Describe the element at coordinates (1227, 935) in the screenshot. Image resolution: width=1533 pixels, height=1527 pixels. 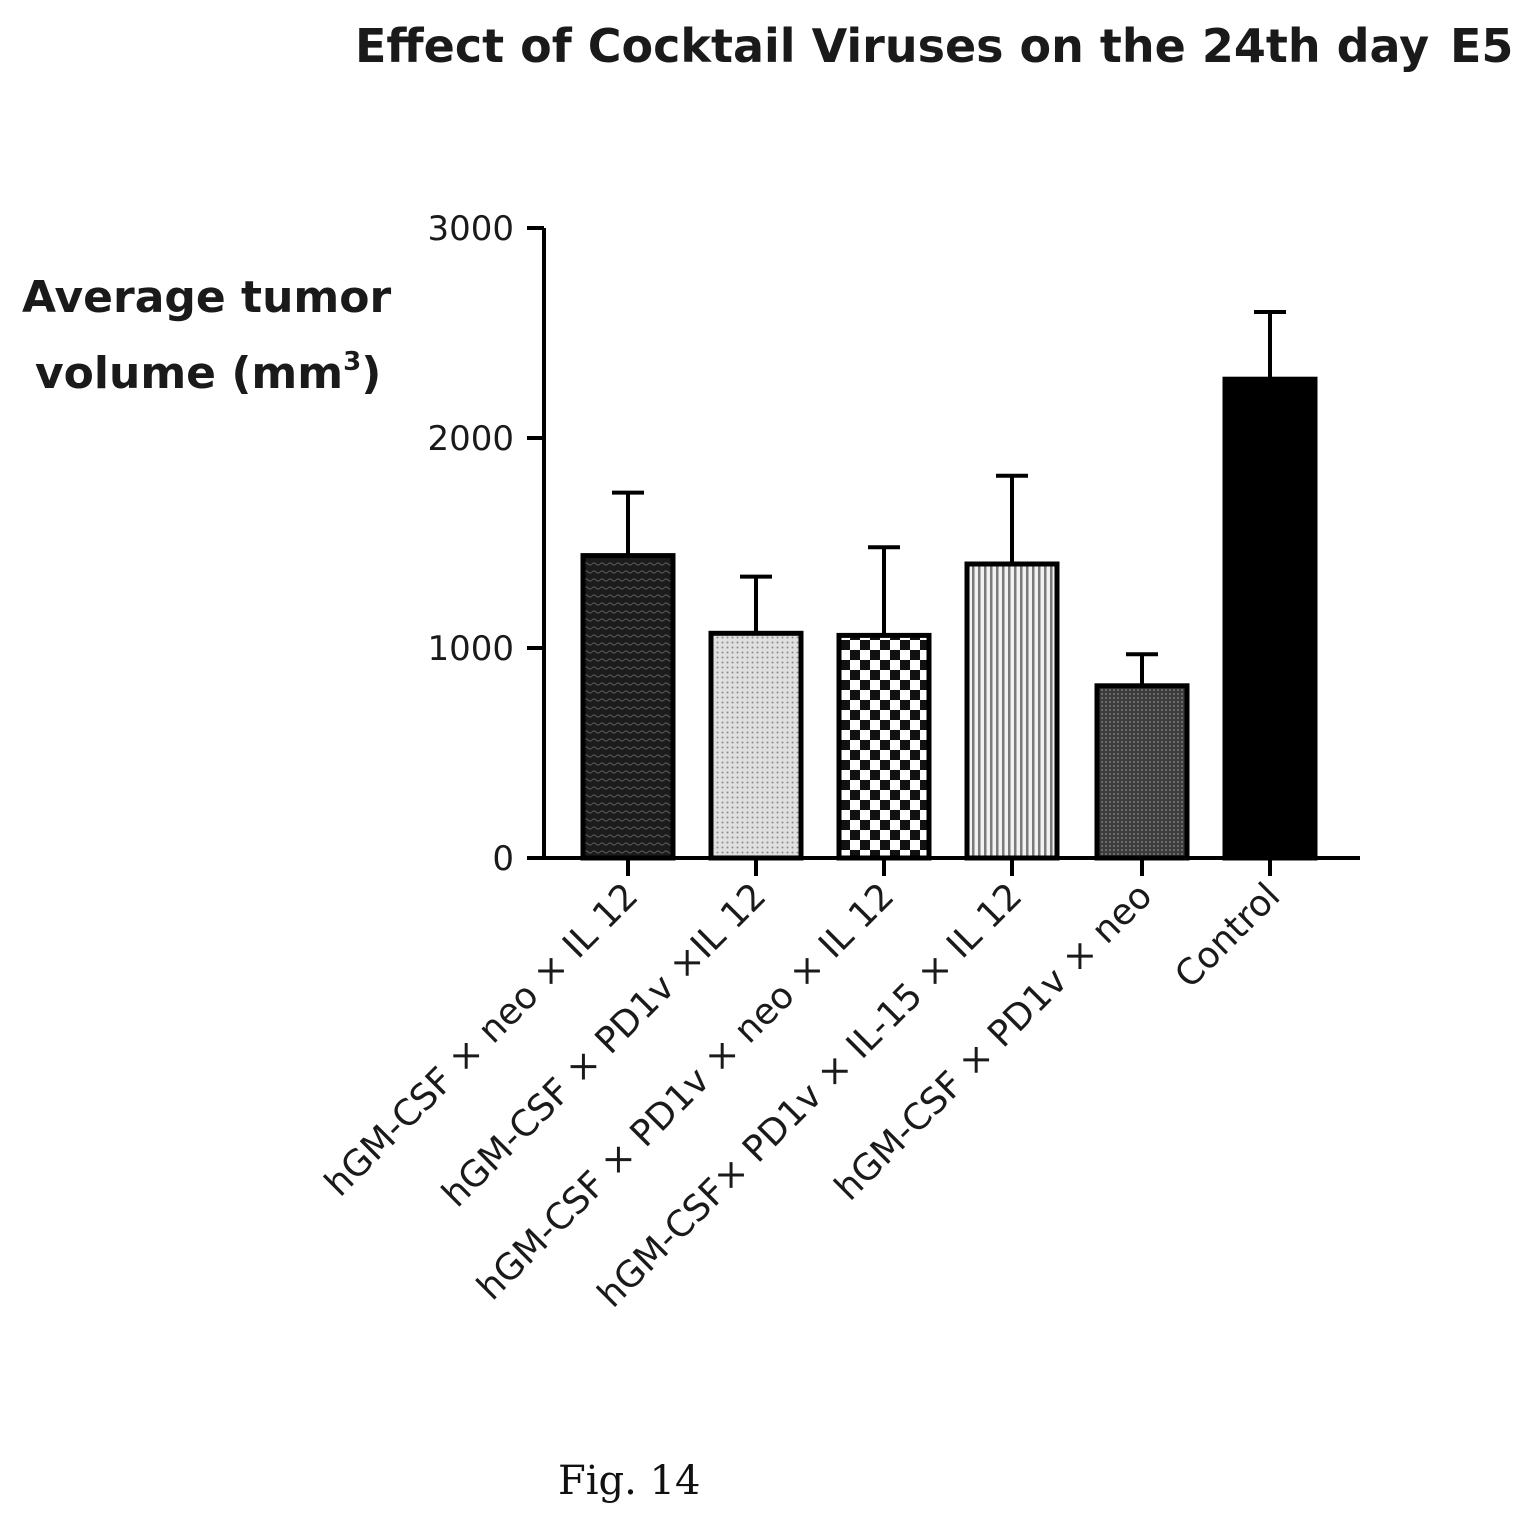
I see `x-tick-label: Control` at that location.